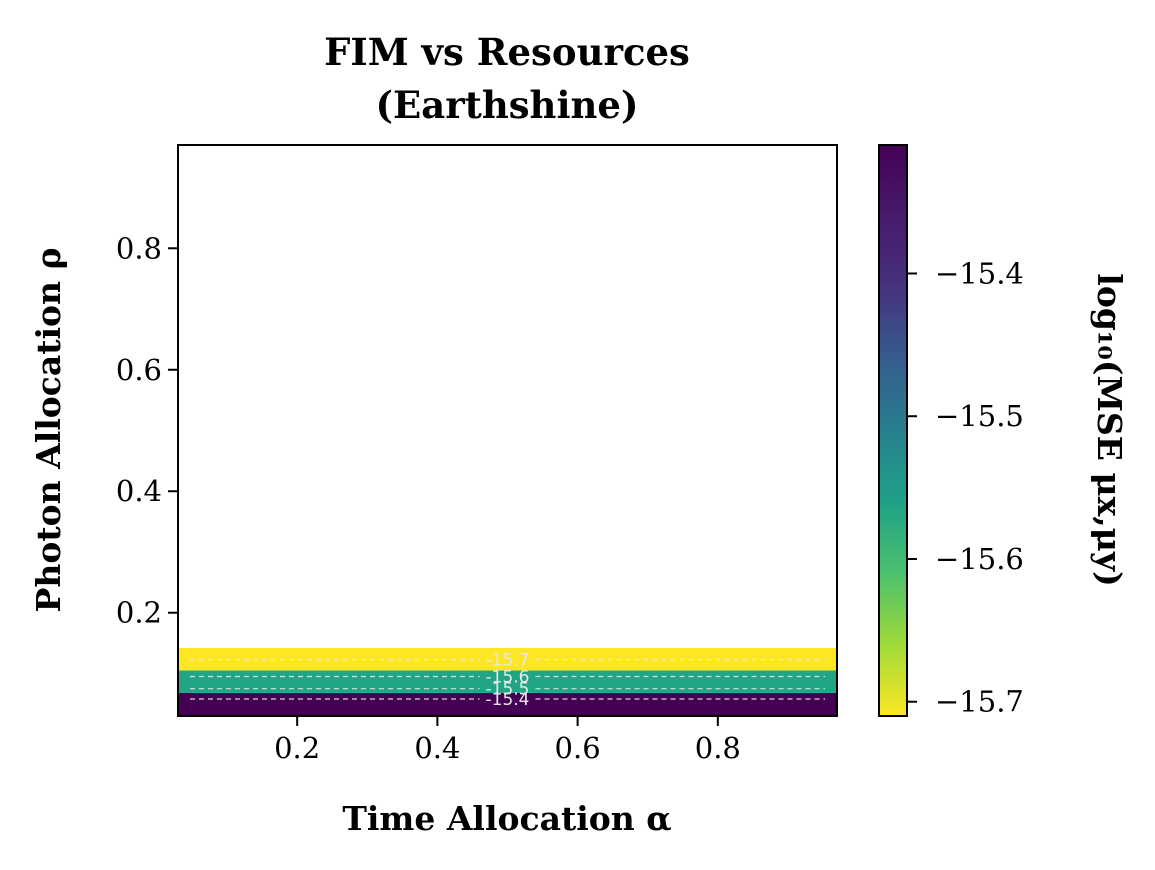 The width and height of the screenshot is (1155, 870). Describe the element at coordinates (507, 105) in the screenshot. I see `chart-title-line2: (Earthshine)` at that location.